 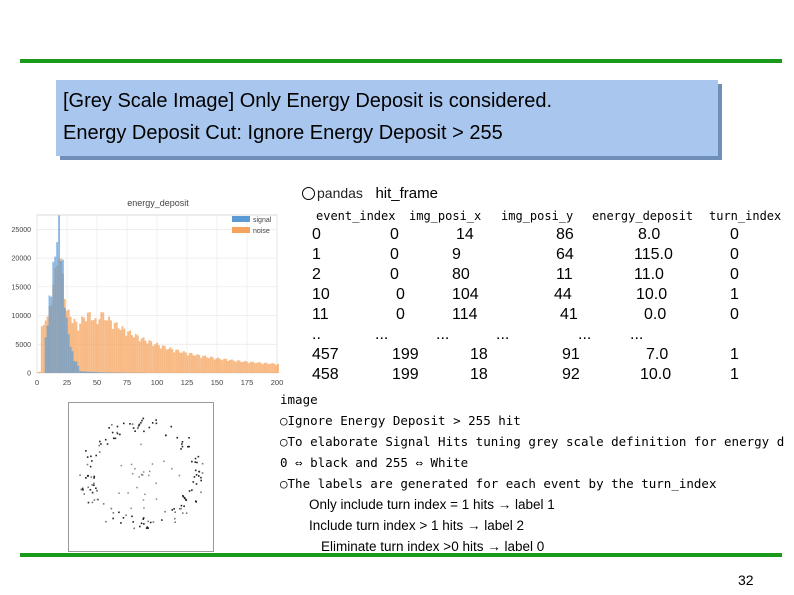 I want to click on table-cell-energy-deposit: 8.0, so click(x=649, y=234).